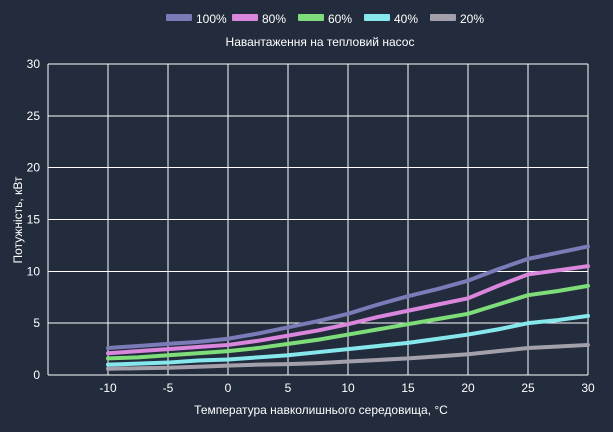 This screenshot has height=432, width=613. I want to click on x-axis-ticks: -10 -5 0 5 10 15 20 25 30, so click(347, 388).